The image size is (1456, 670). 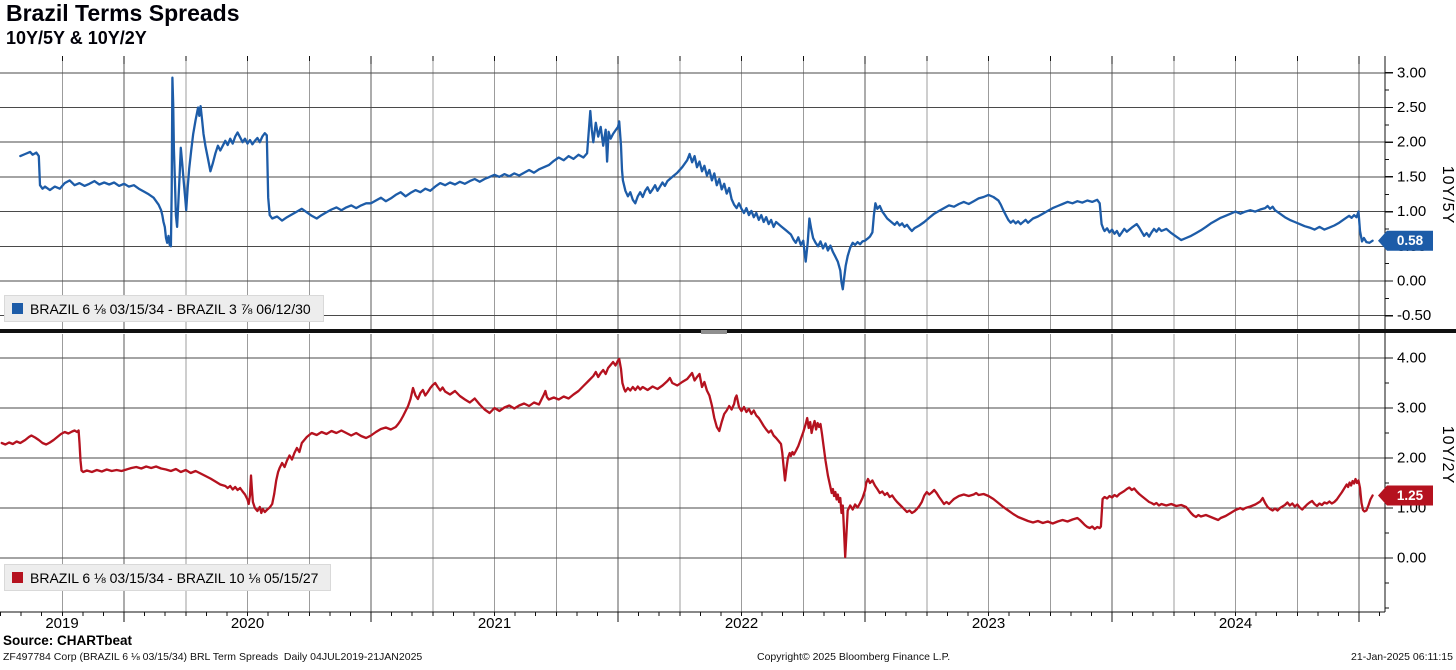 What do you see at coordinates (728, 331) in the screenshot?
I see `panel-divider` at bounding box center [728, 331].